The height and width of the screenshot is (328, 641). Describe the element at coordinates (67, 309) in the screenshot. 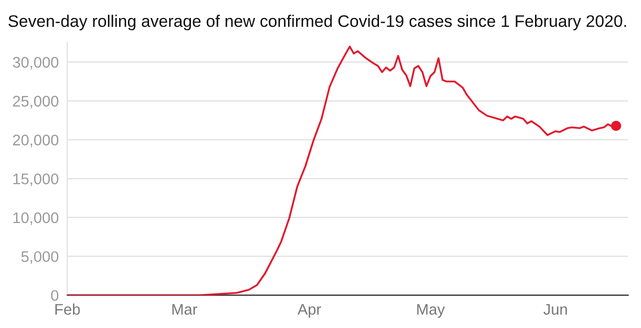

I see `x-tick-label: Feb` at that location.